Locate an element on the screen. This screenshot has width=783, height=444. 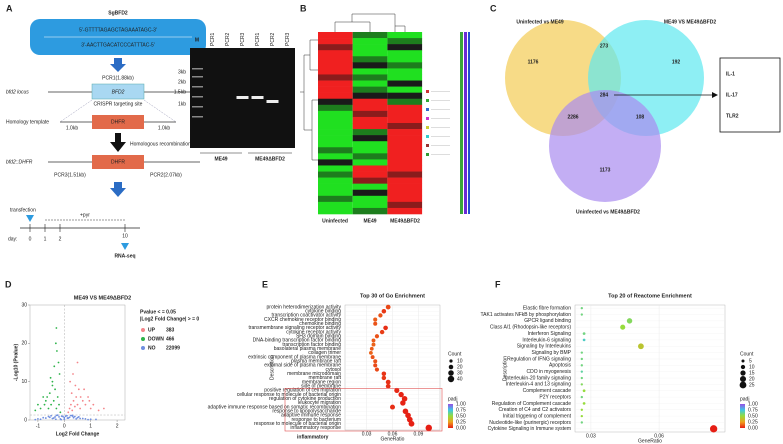
lane-label: PCR3 is located at coordinates (243, 39).